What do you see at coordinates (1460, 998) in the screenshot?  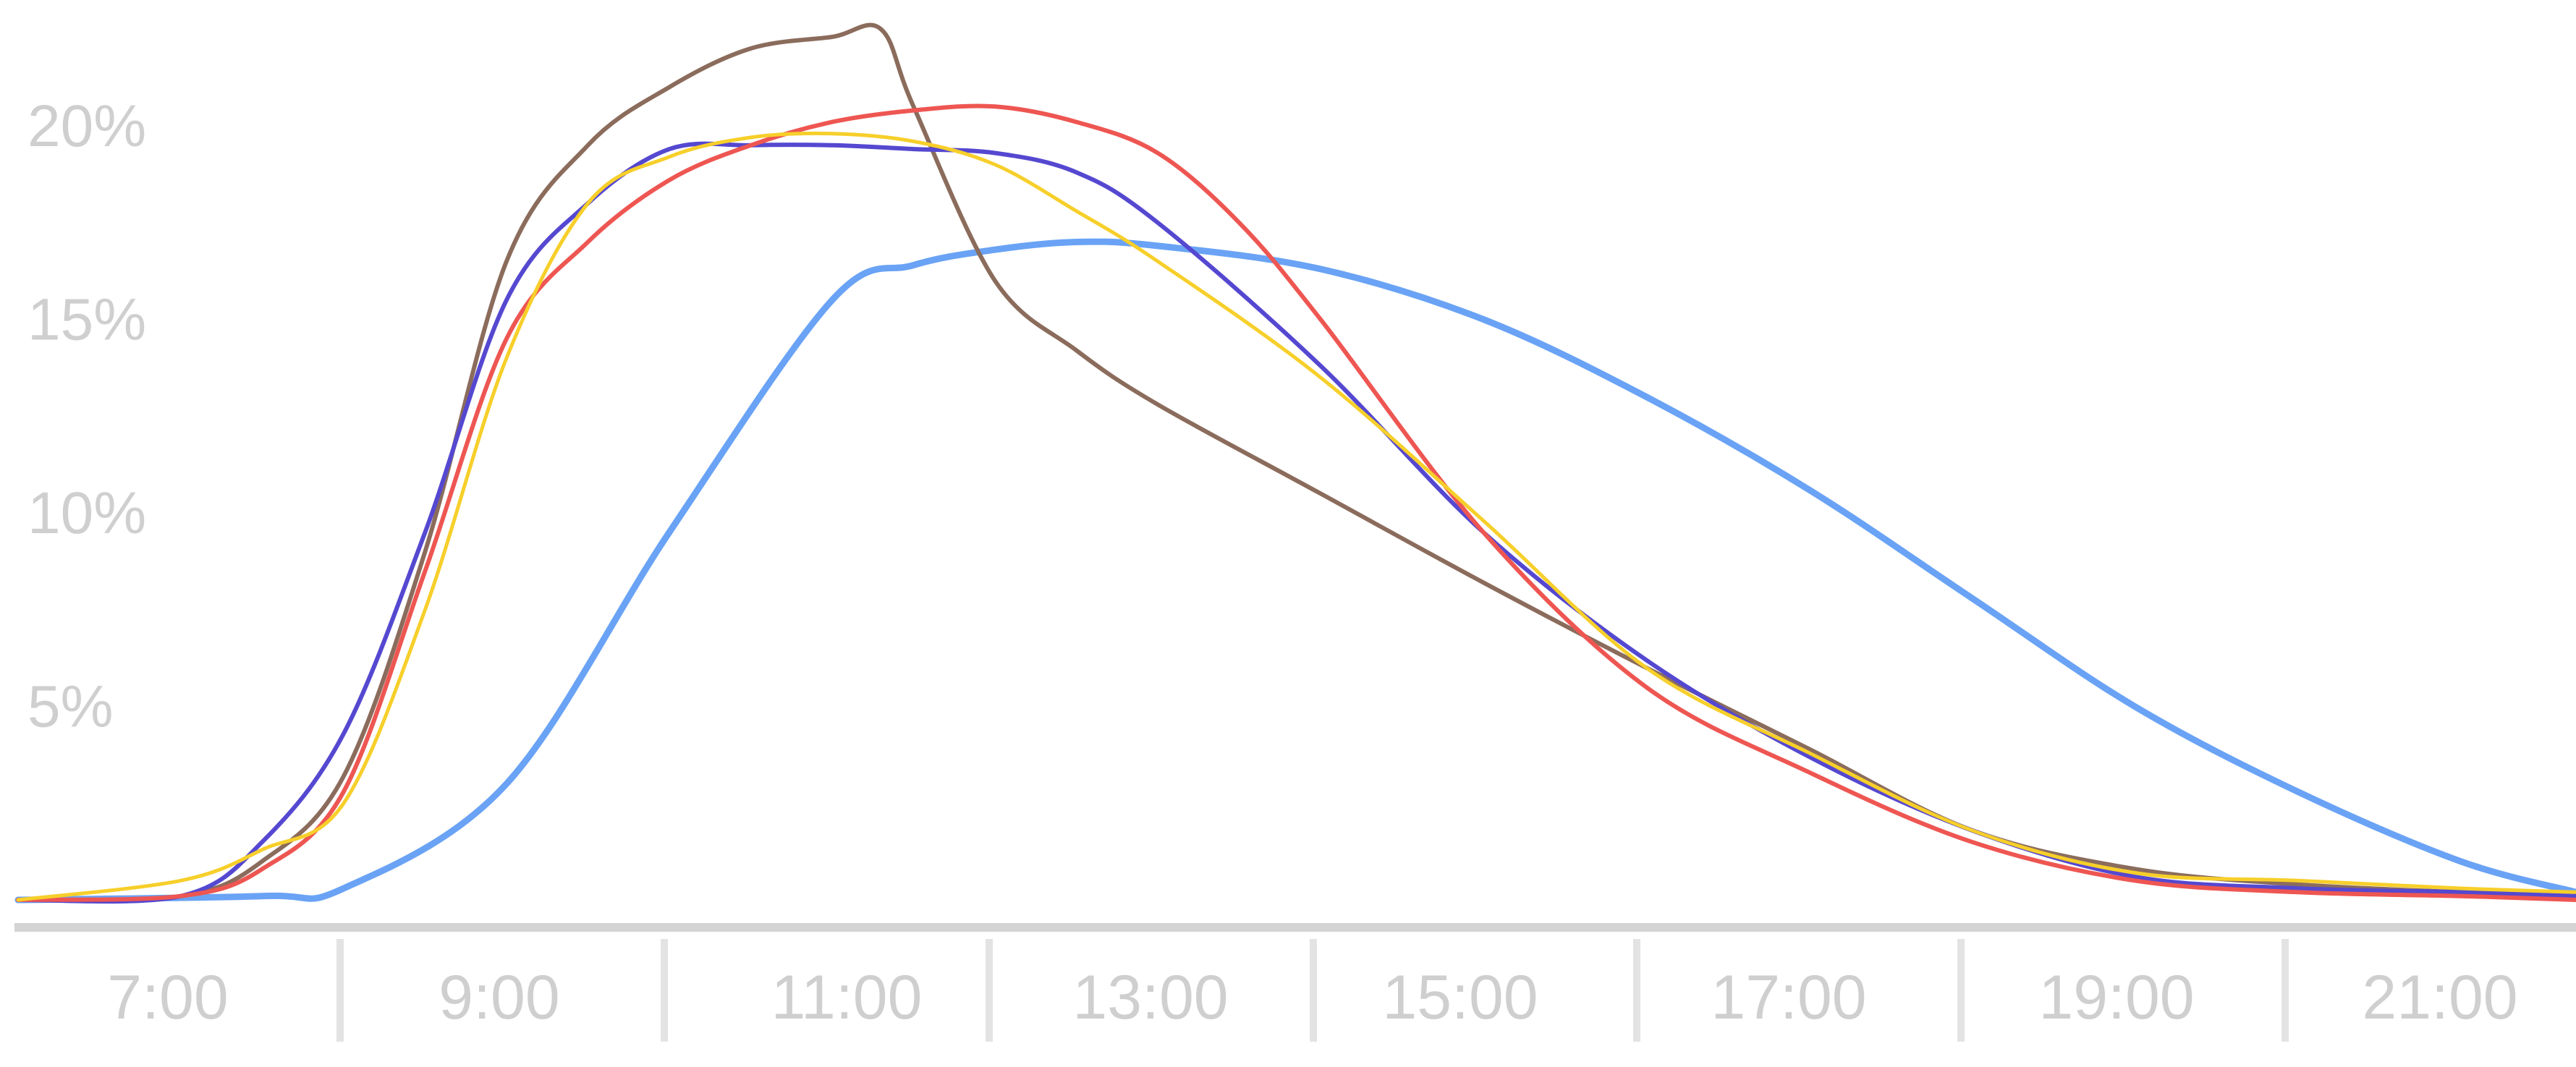 I see `x-tick-label: 15:00` at bounding box center [1460, 998].